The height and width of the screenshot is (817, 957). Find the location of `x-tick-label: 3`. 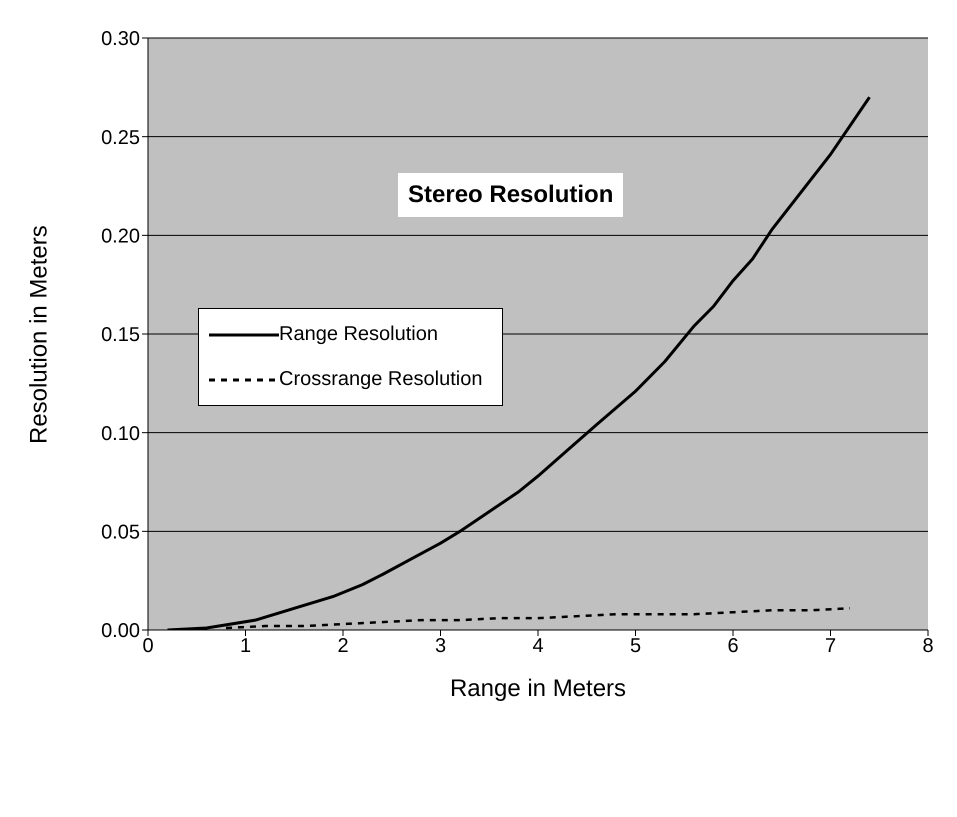

x-tick-label: 3 is located at coordinates (440, 646).